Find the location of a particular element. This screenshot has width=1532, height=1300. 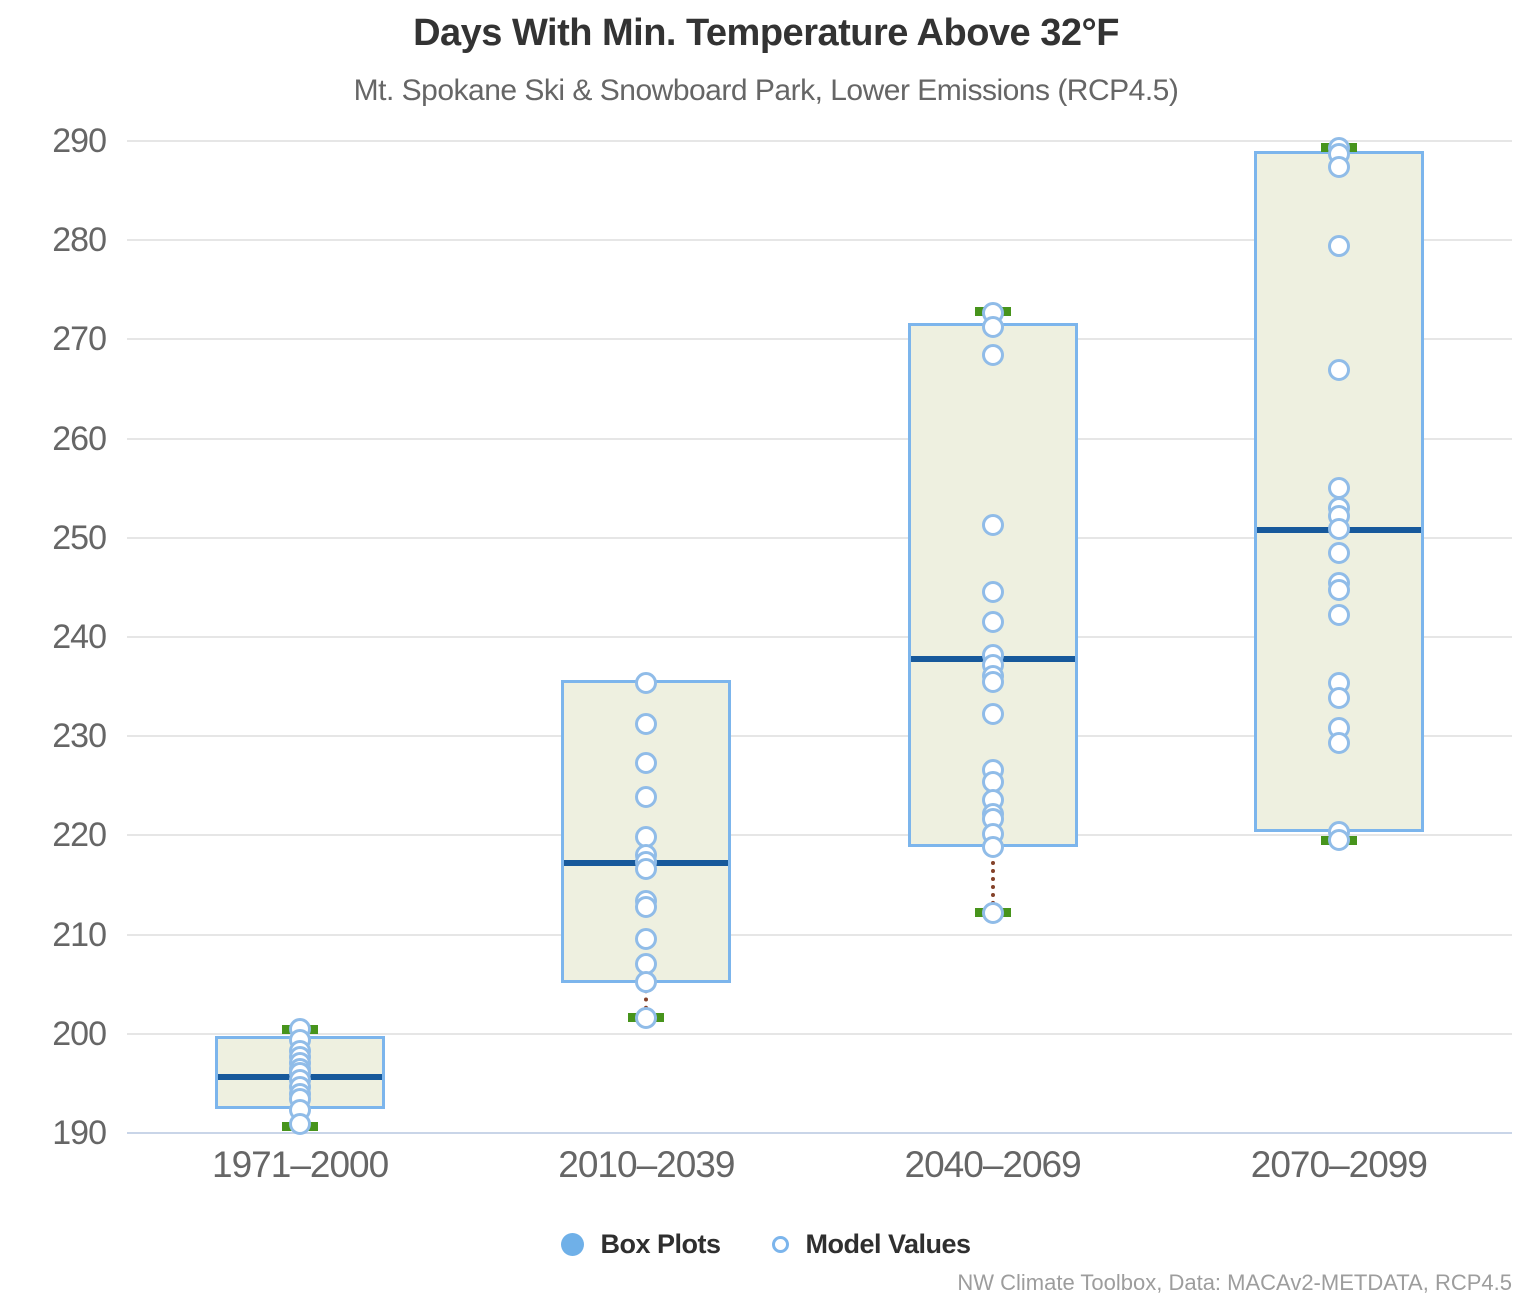

legend-item-model-values: Model Values is located at coordinates (871, 1244).